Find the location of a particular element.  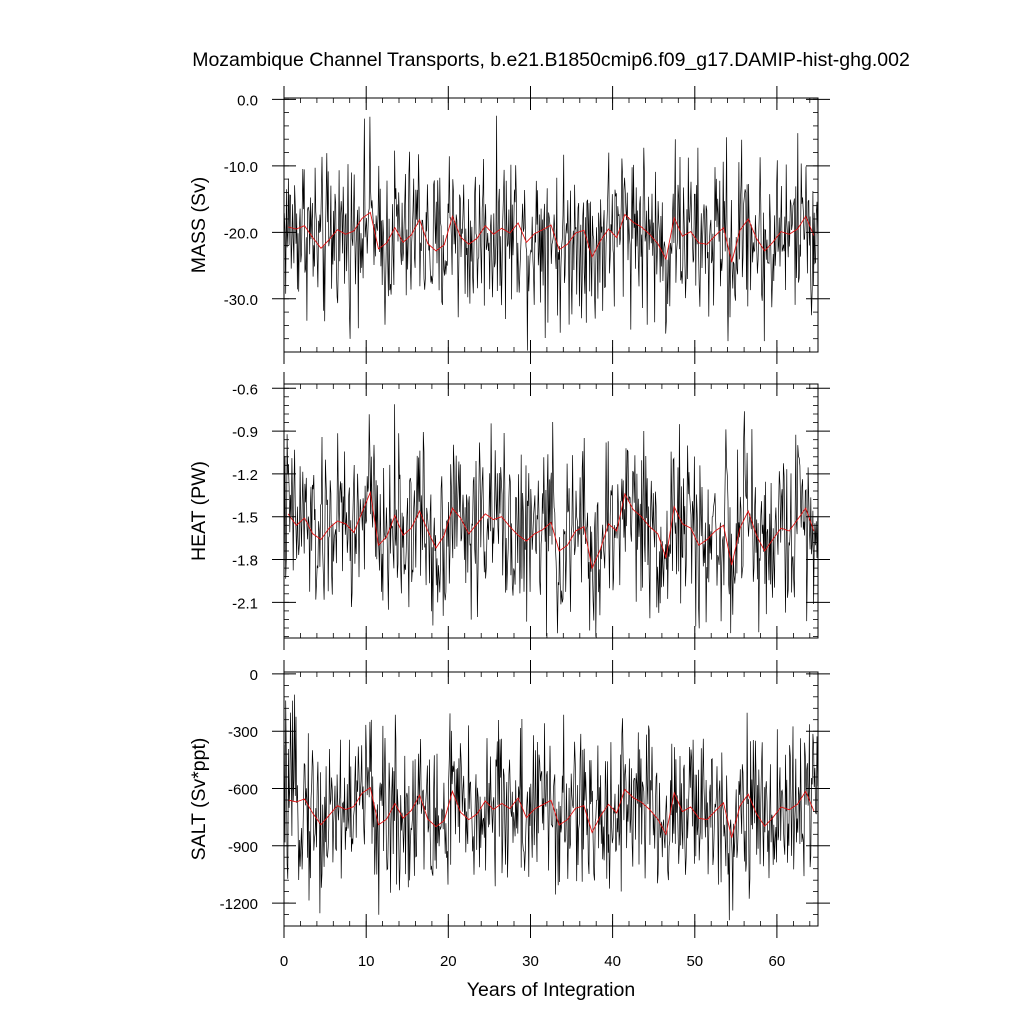

x-tick-label: 60 is located at coordinates (777, 961).